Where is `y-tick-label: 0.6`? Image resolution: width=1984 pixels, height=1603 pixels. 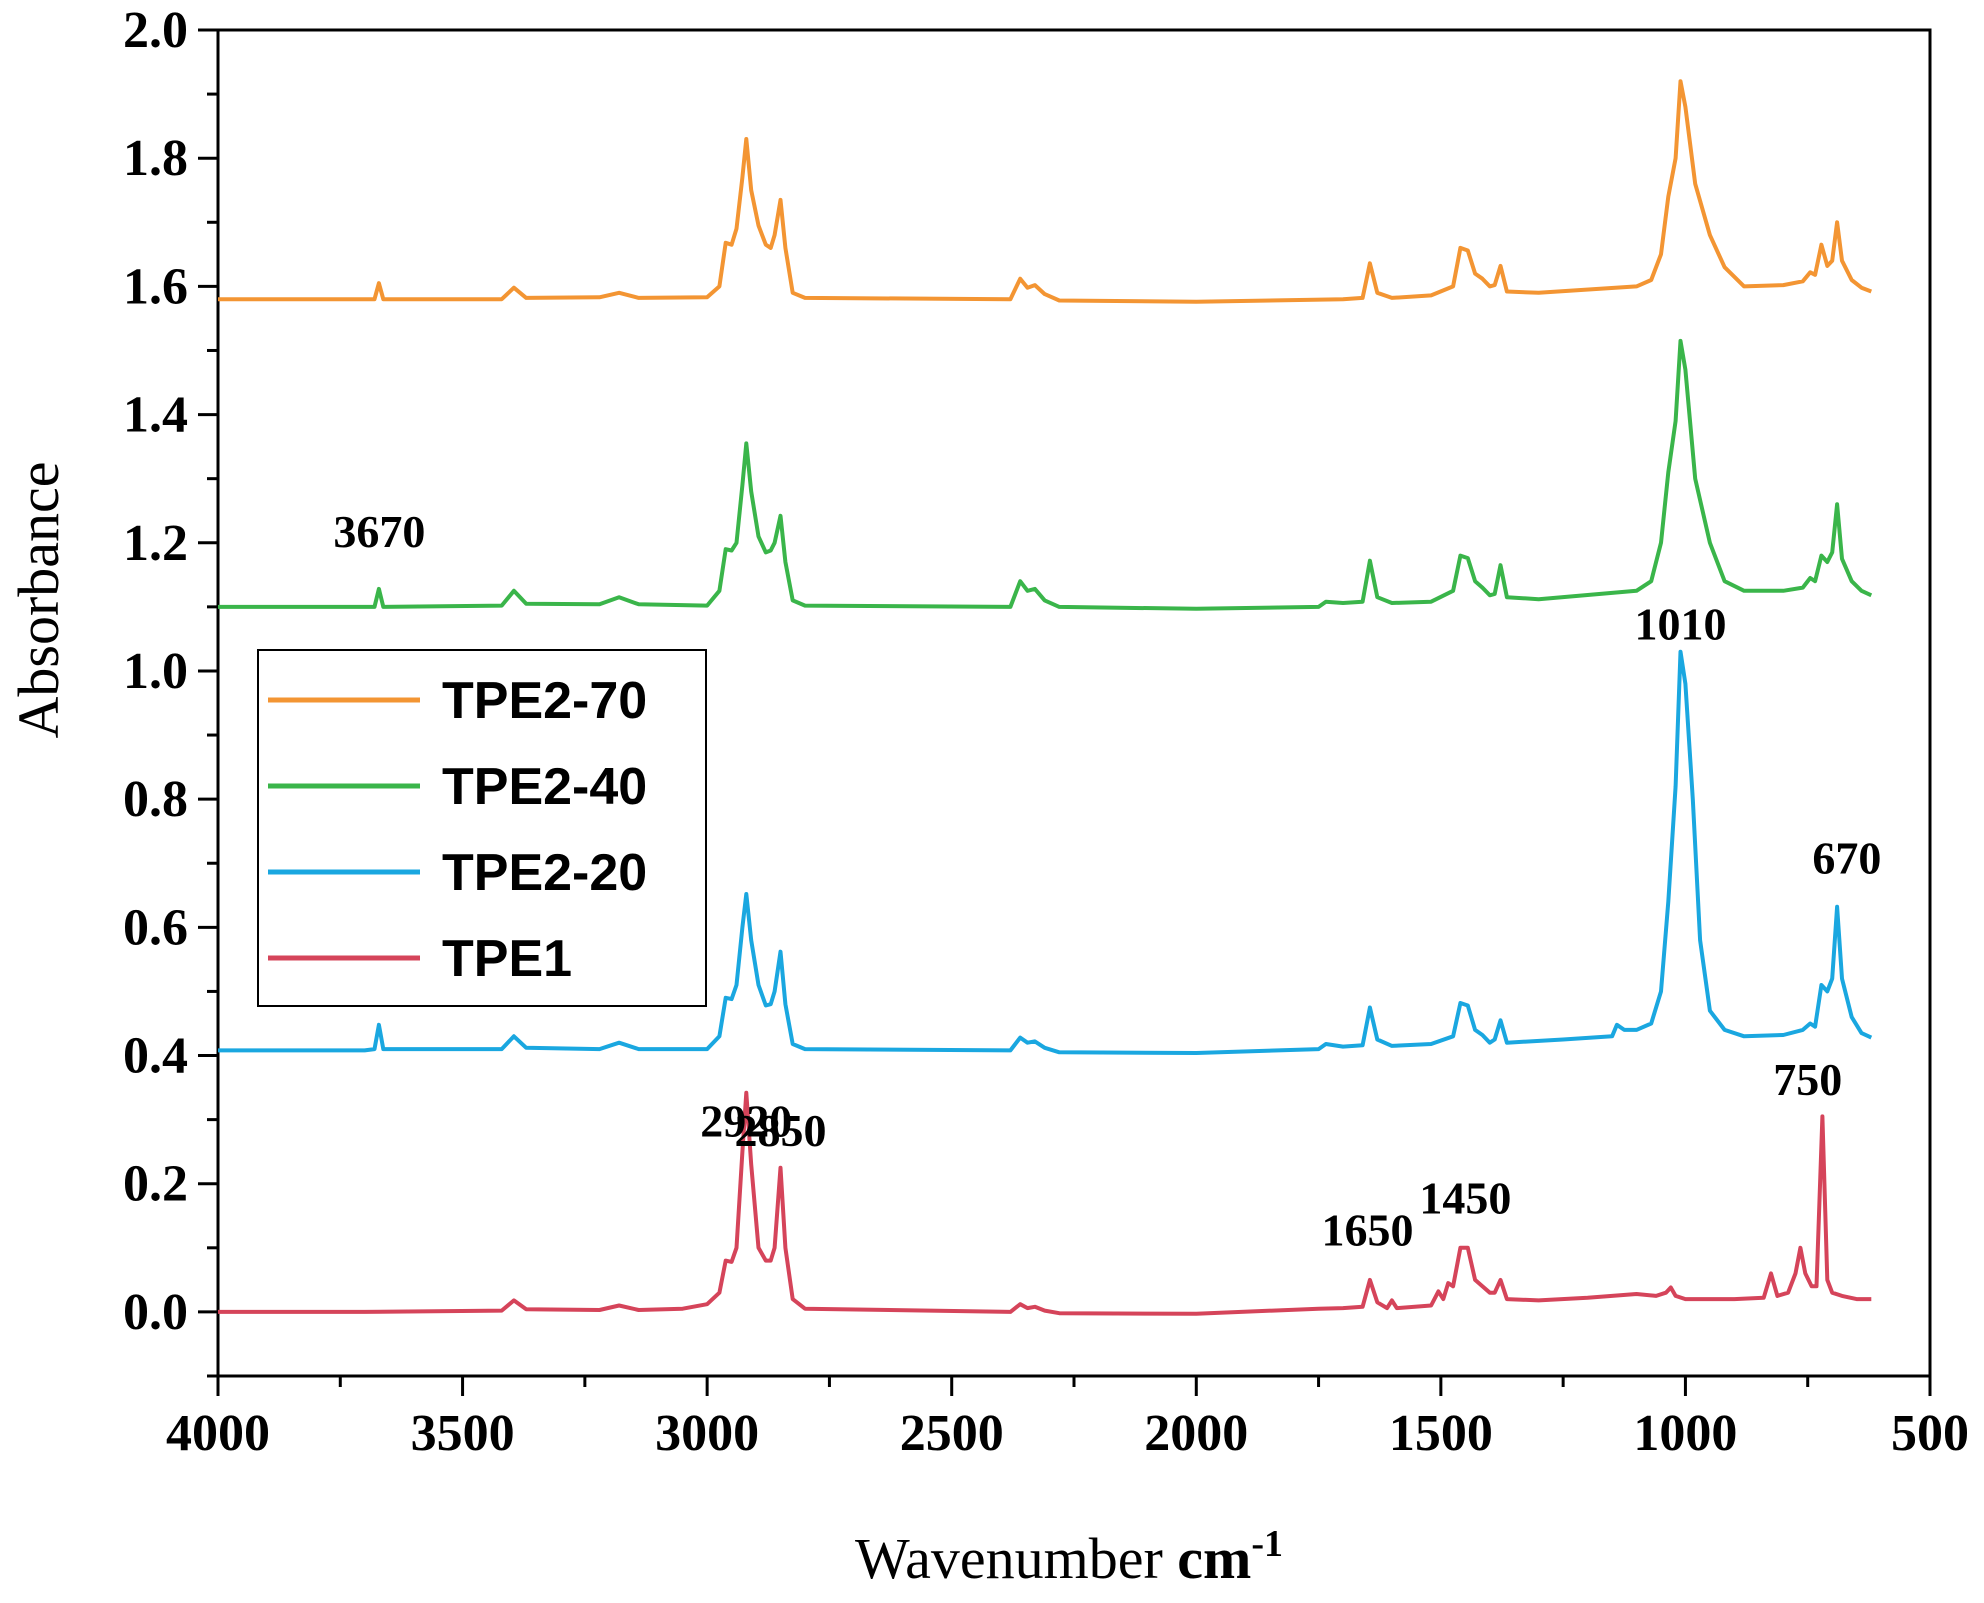 y-tick-label: 0.6 is located at coordinates (155, 927).